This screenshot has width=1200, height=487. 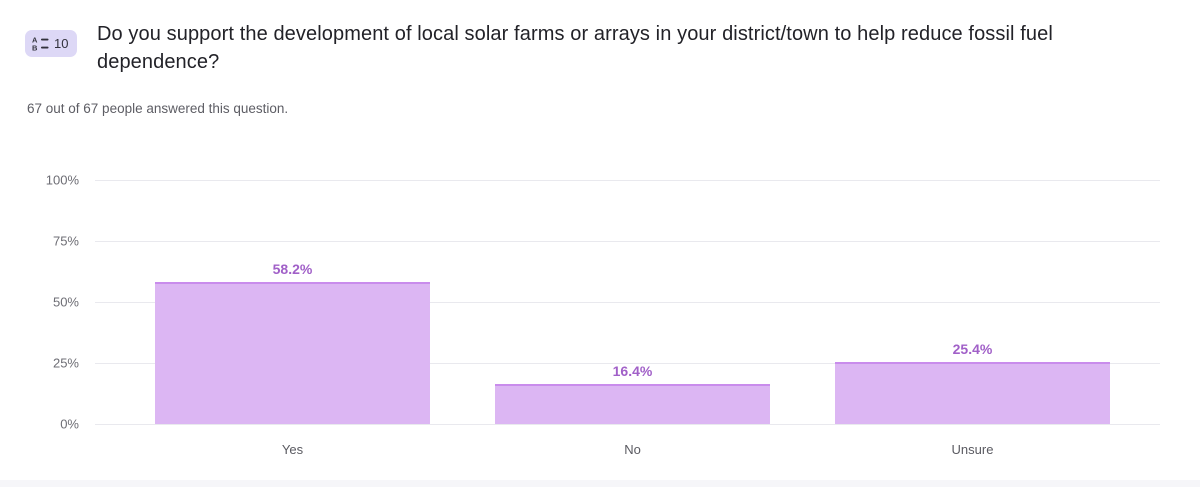 What do you see at coordinates (40, 43) in the screenshot?
I see `multiple-choice-list-icon: A B` at bounding box center [40, 43].